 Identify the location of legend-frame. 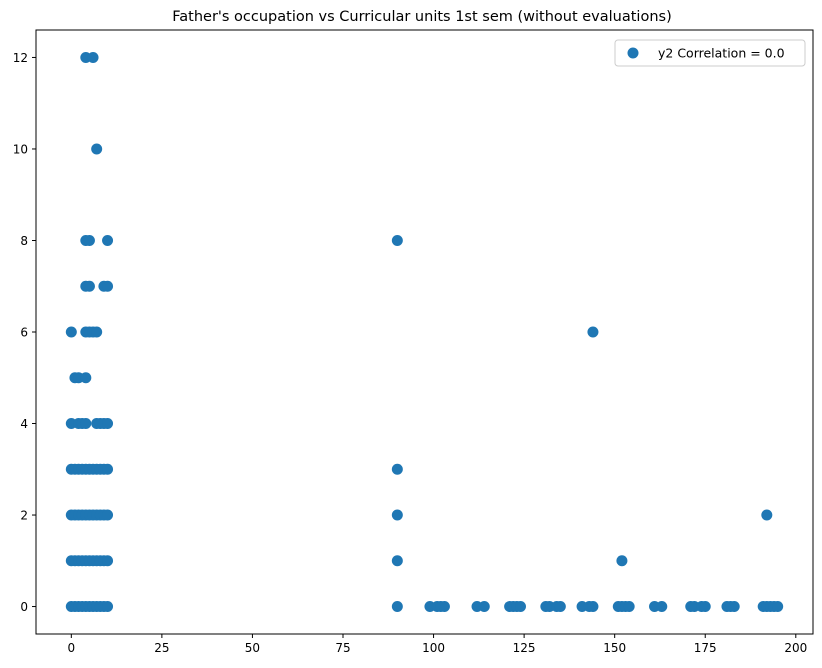
(710, 53).